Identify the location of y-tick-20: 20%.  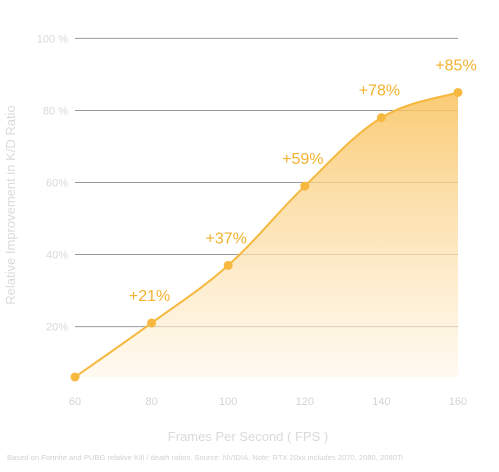
(57, 328).